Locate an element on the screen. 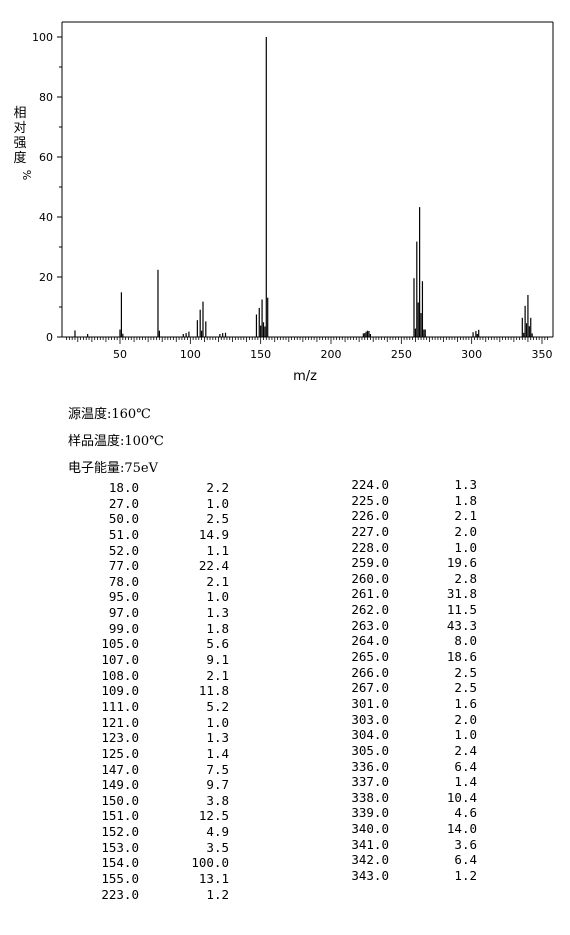  peak-table-row: 108.0 2.1 is located at coordinates (285, 676).